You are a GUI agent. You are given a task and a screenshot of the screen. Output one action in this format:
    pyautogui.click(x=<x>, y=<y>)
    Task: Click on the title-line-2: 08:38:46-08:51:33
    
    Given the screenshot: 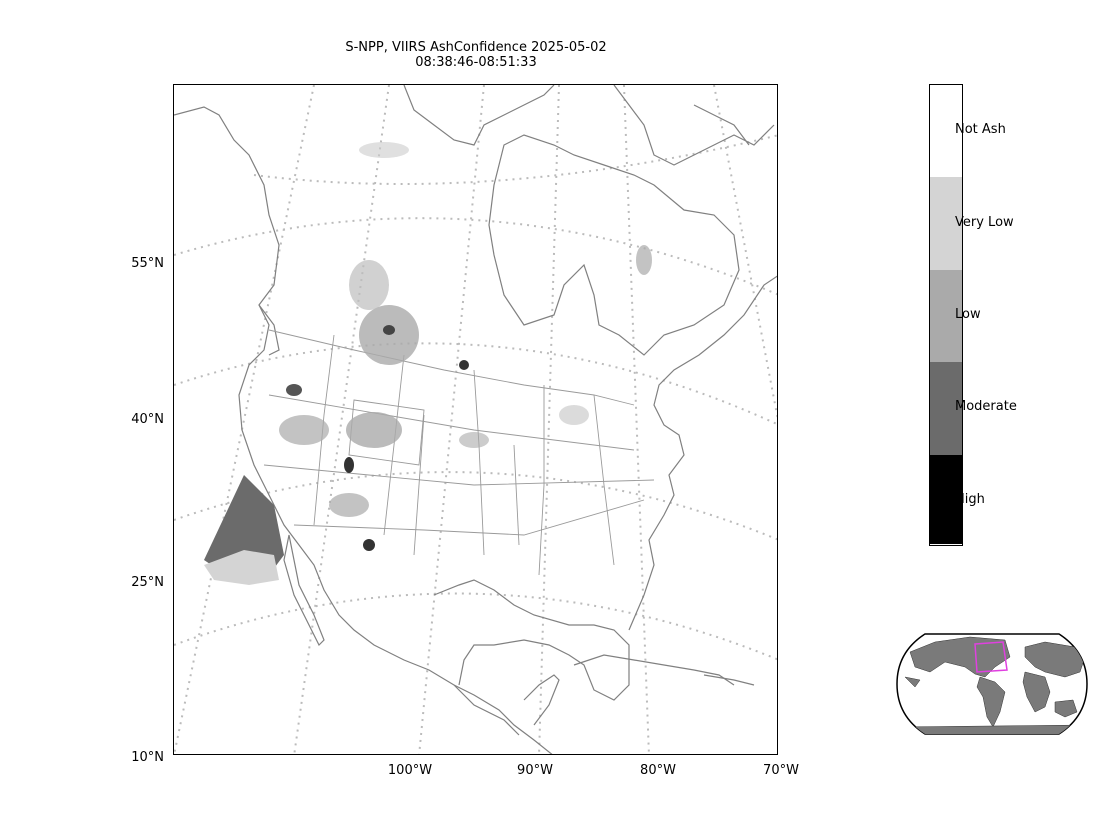 What is the action you would take?
    pyautogui.click(x=476, y=62)
    